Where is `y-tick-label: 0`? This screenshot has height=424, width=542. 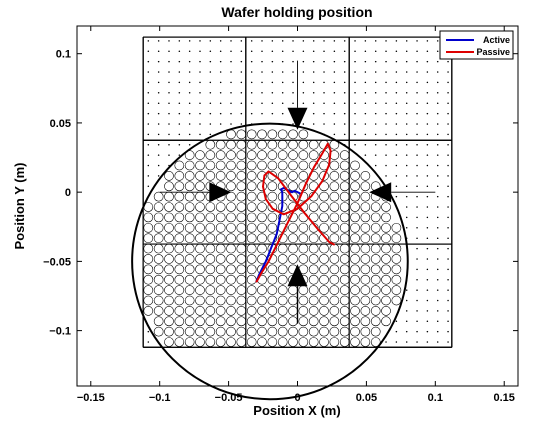
y-tick-label: 0 is located at coordinates (68, 193).